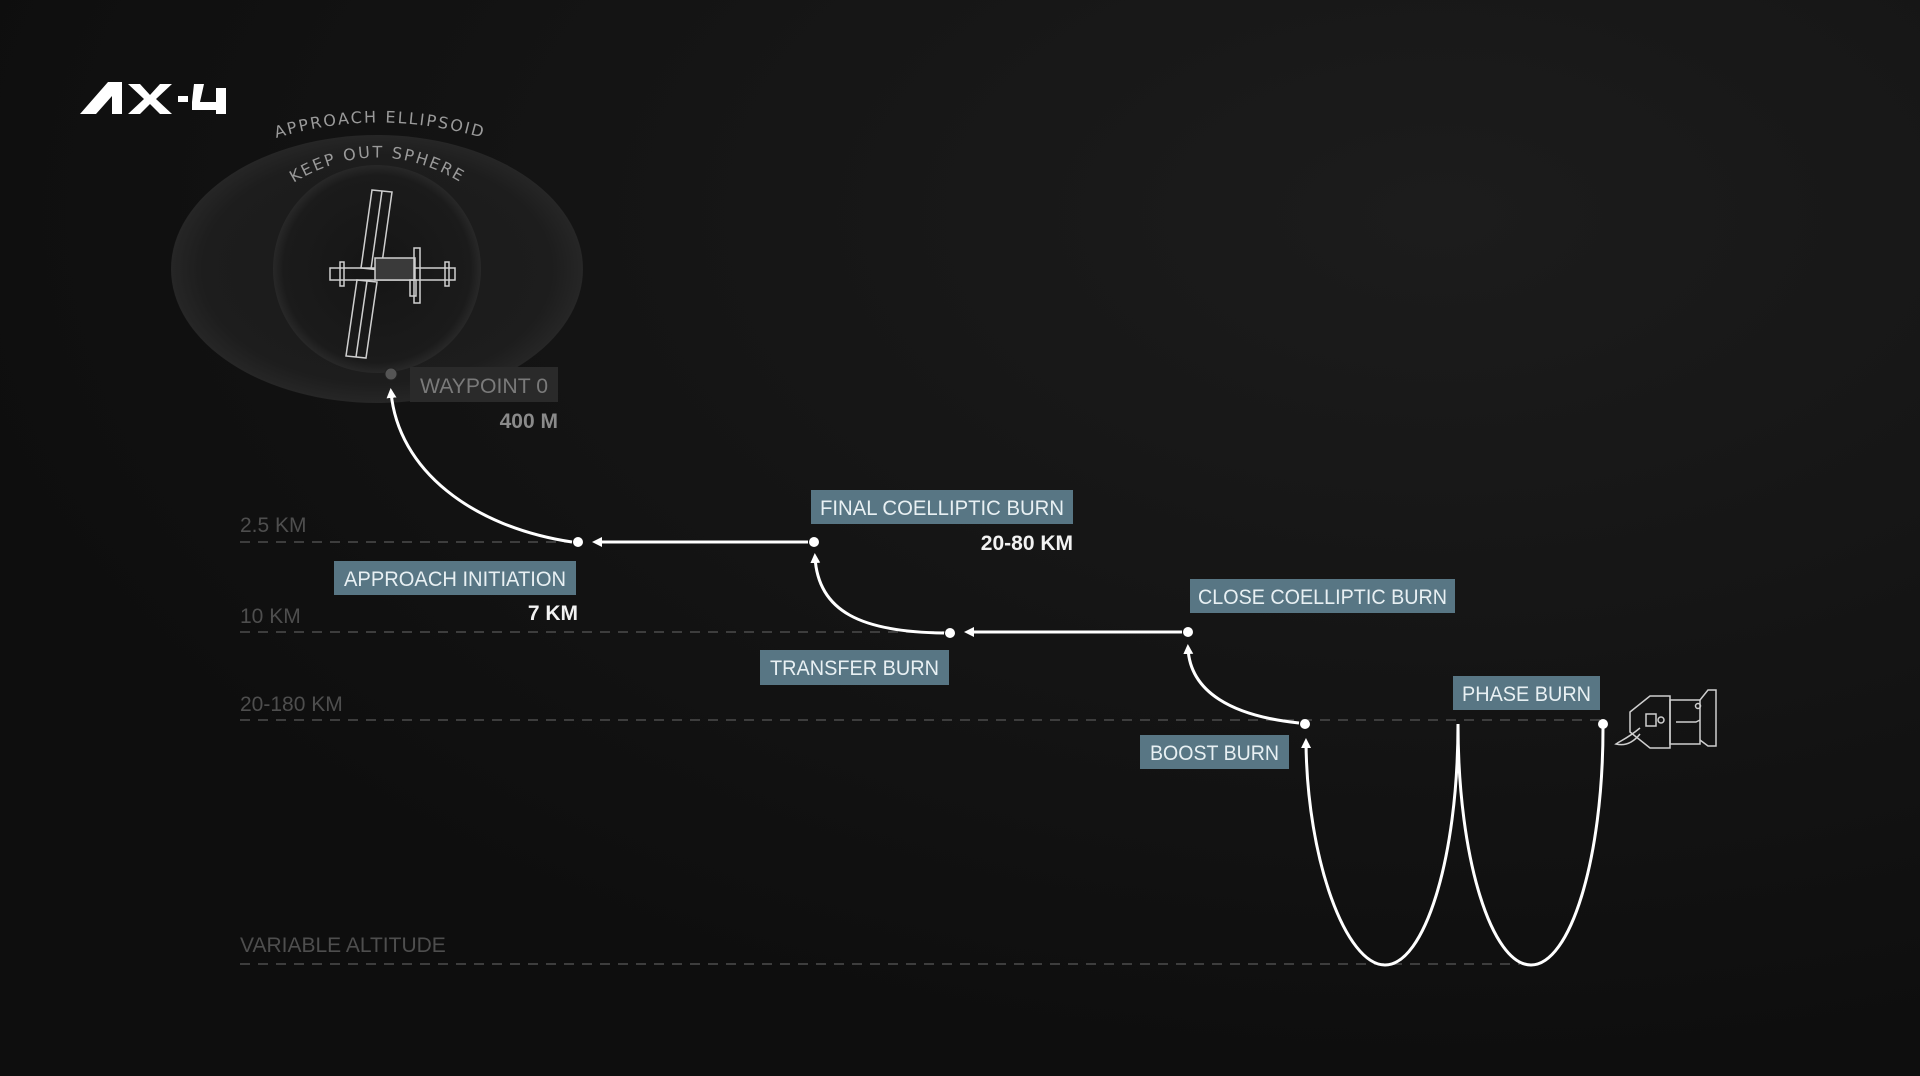 The image size is (1920, 1076). What do you see at coordinates (1665, 719) in the screenshot?
I see `spacecraft-icon` at bounding box center [1665, 719].